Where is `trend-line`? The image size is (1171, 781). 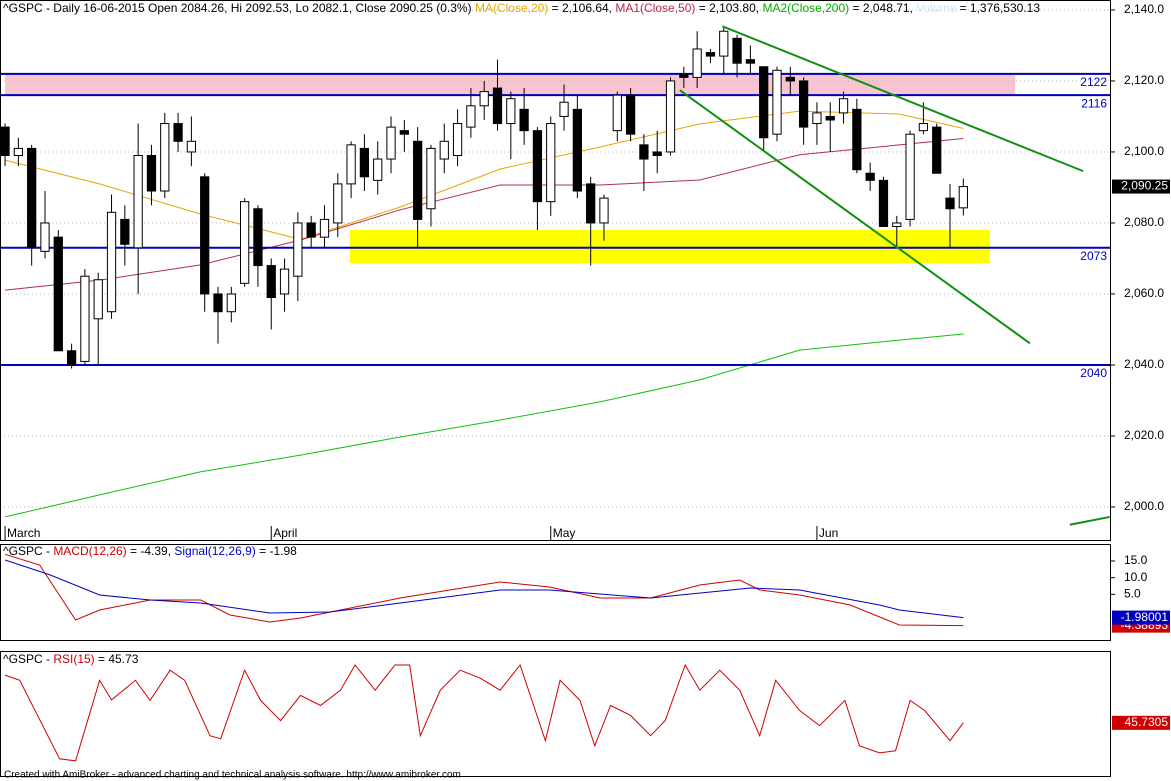
trend-line is located at coordinates (1089, 520).